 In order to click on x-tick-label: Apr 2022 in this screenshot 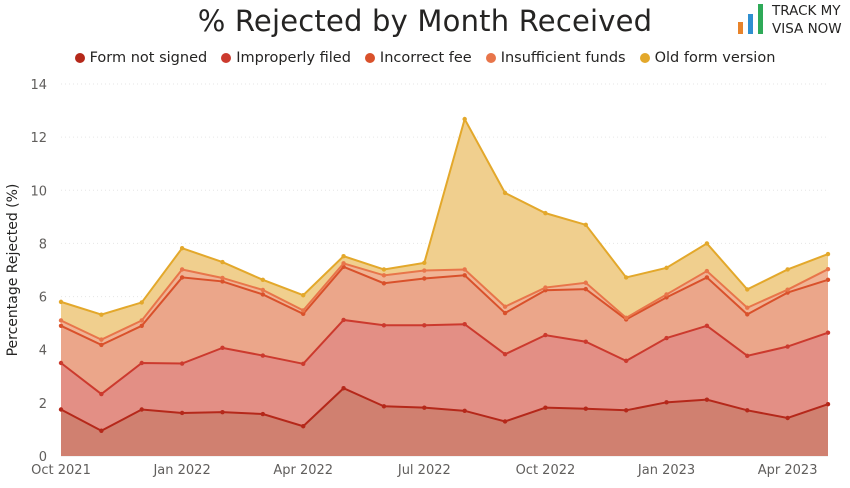, I will do `click(303, 470)`.